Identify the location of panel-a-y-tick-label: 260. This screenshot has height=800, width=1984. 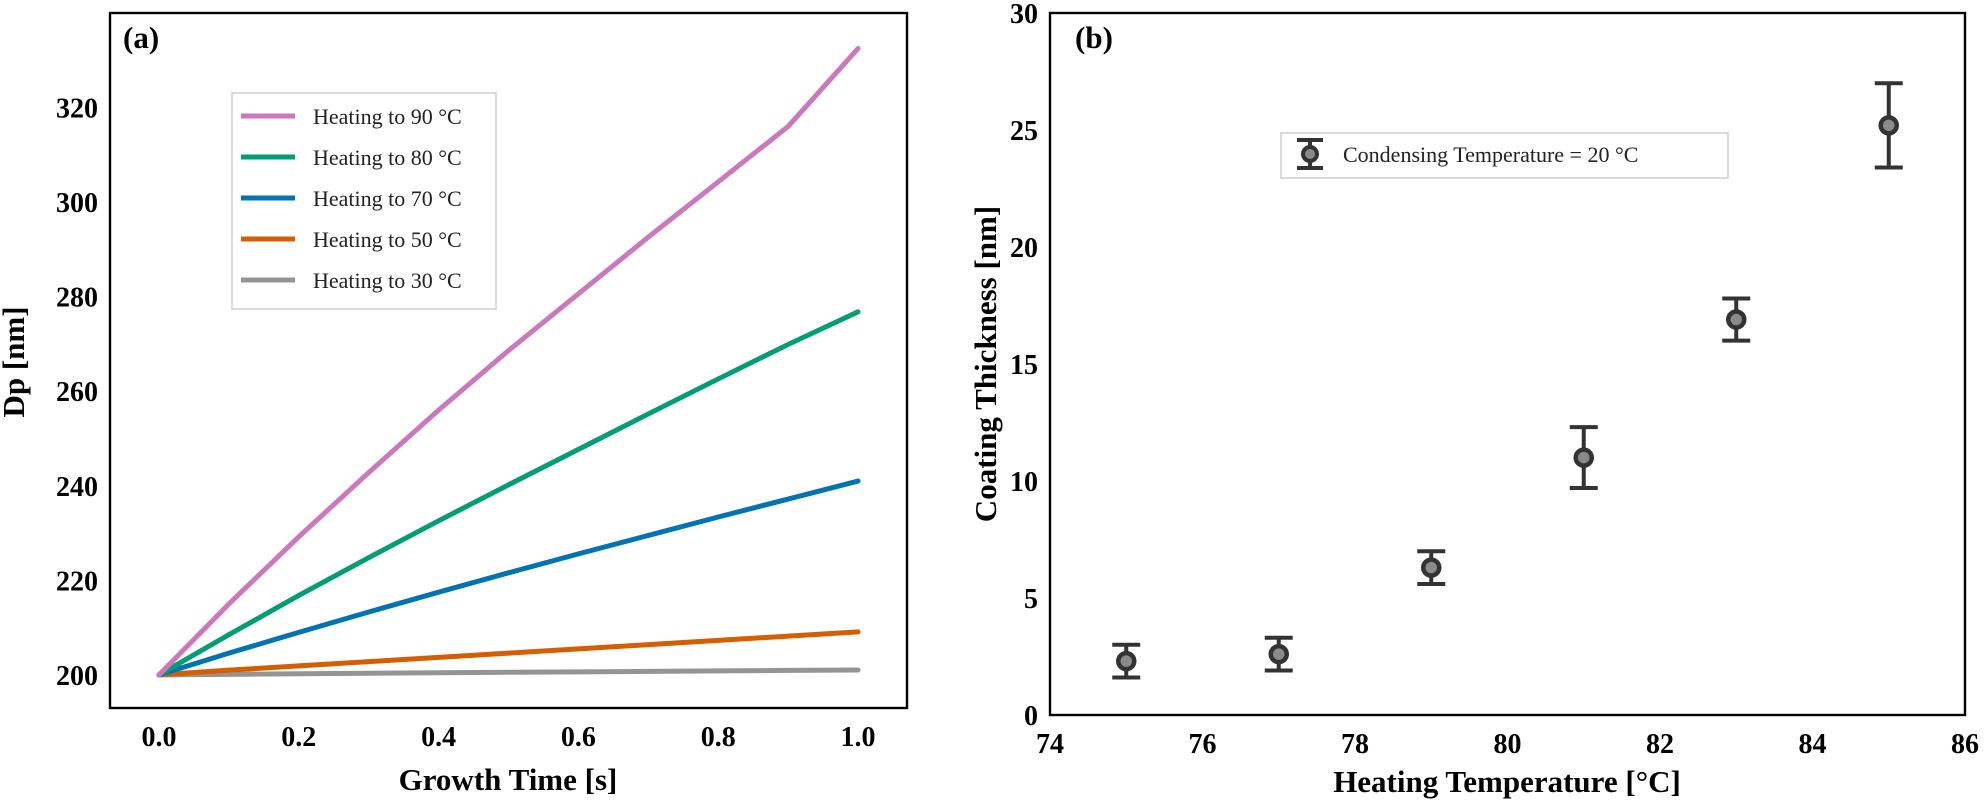
(77, 392).